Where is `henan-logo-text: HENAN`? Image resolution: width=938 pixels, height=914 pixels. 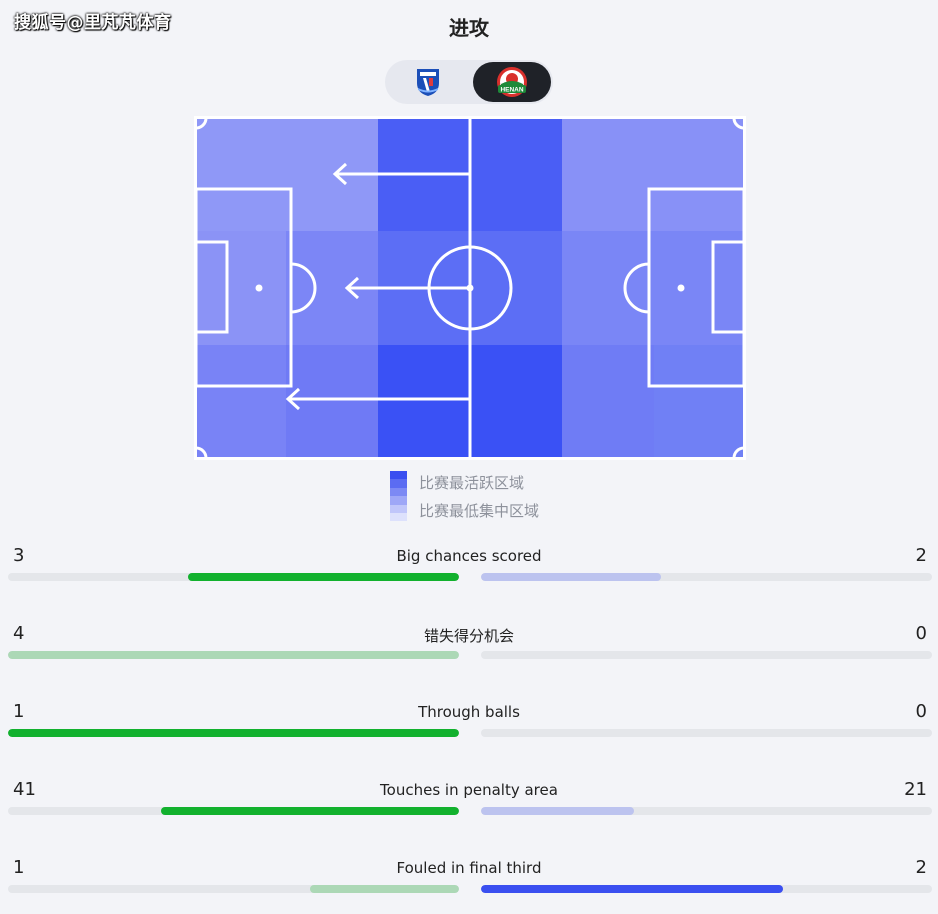
henan-logo-text: HENAN is located at coordinates (511, 90).